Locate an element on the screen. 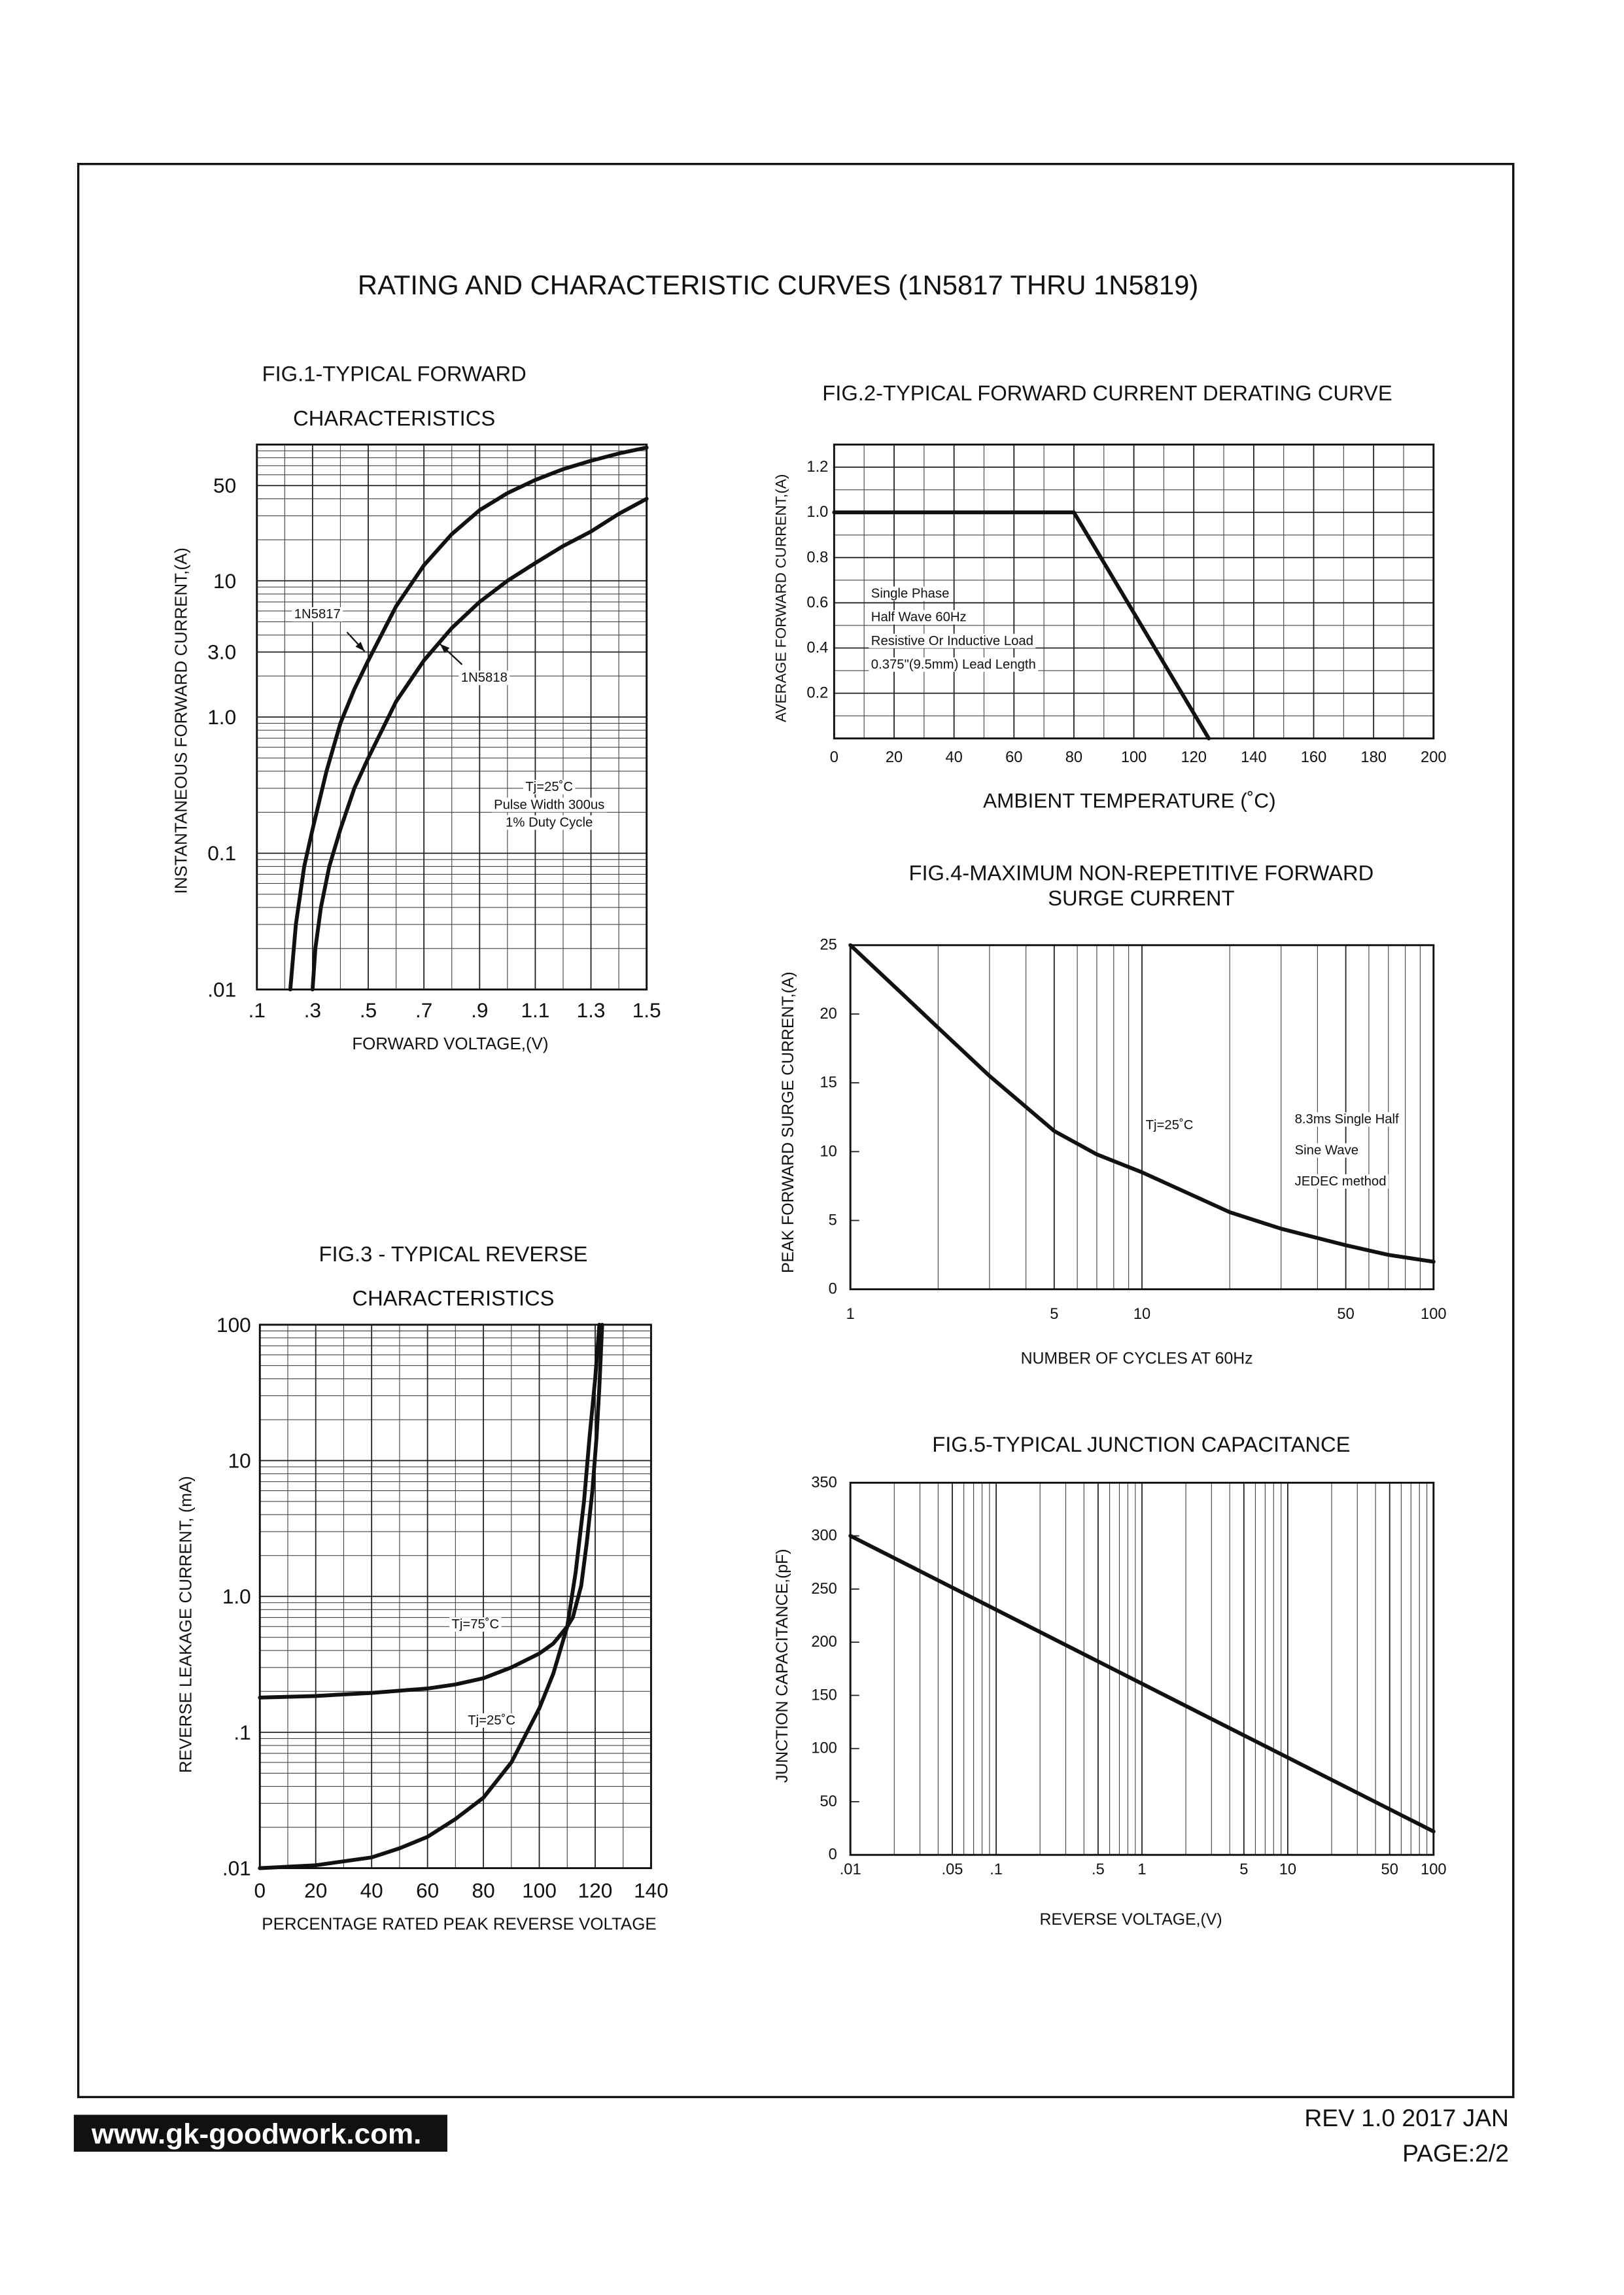 The image size is (1624, 2295). x-tick-label: .7 is located at coordinates (424, 1010).